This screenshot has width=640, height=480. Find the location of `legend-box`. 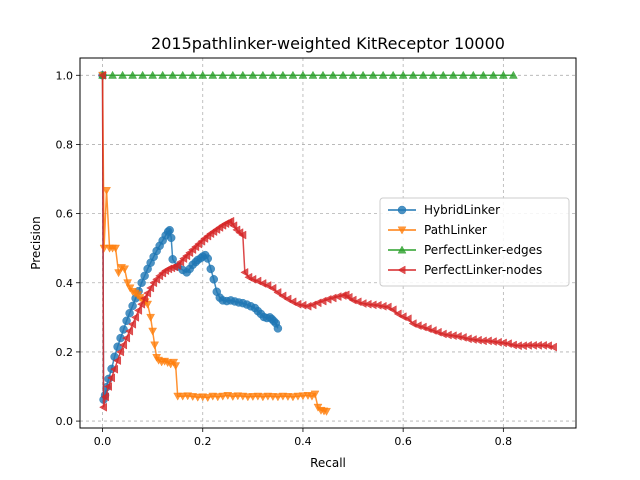

legend-box is located at coordinates (474, 242).